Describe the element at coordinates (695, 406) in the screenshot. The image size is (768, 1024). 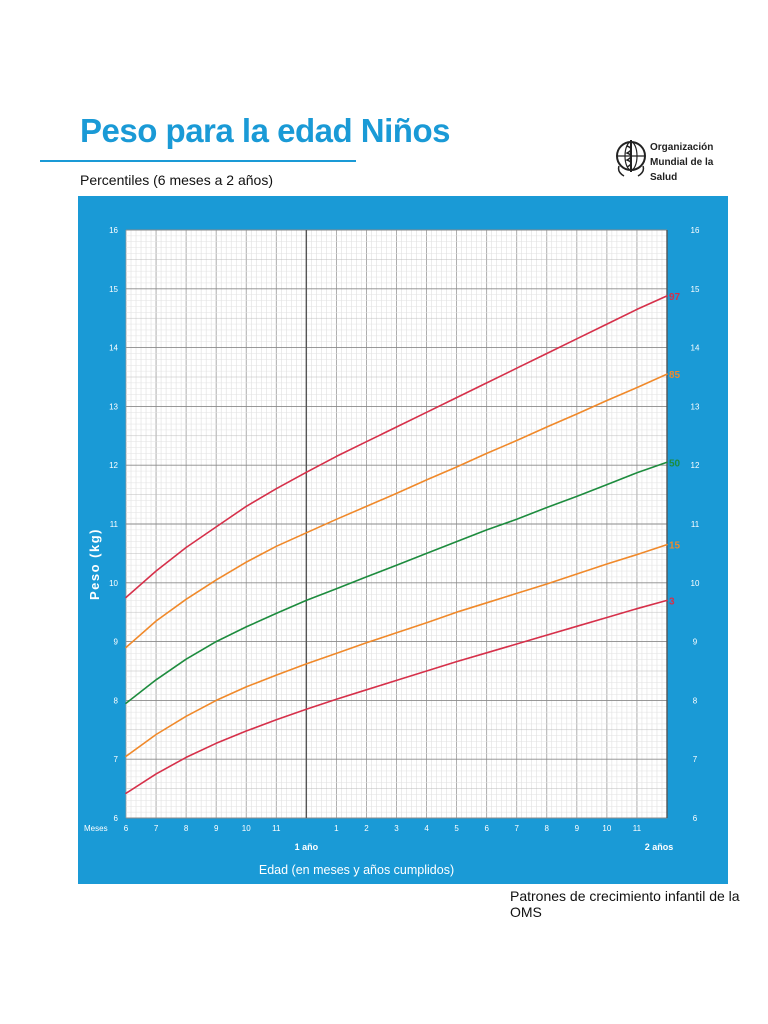
I see `y-tick-label-right: 13` at that location.